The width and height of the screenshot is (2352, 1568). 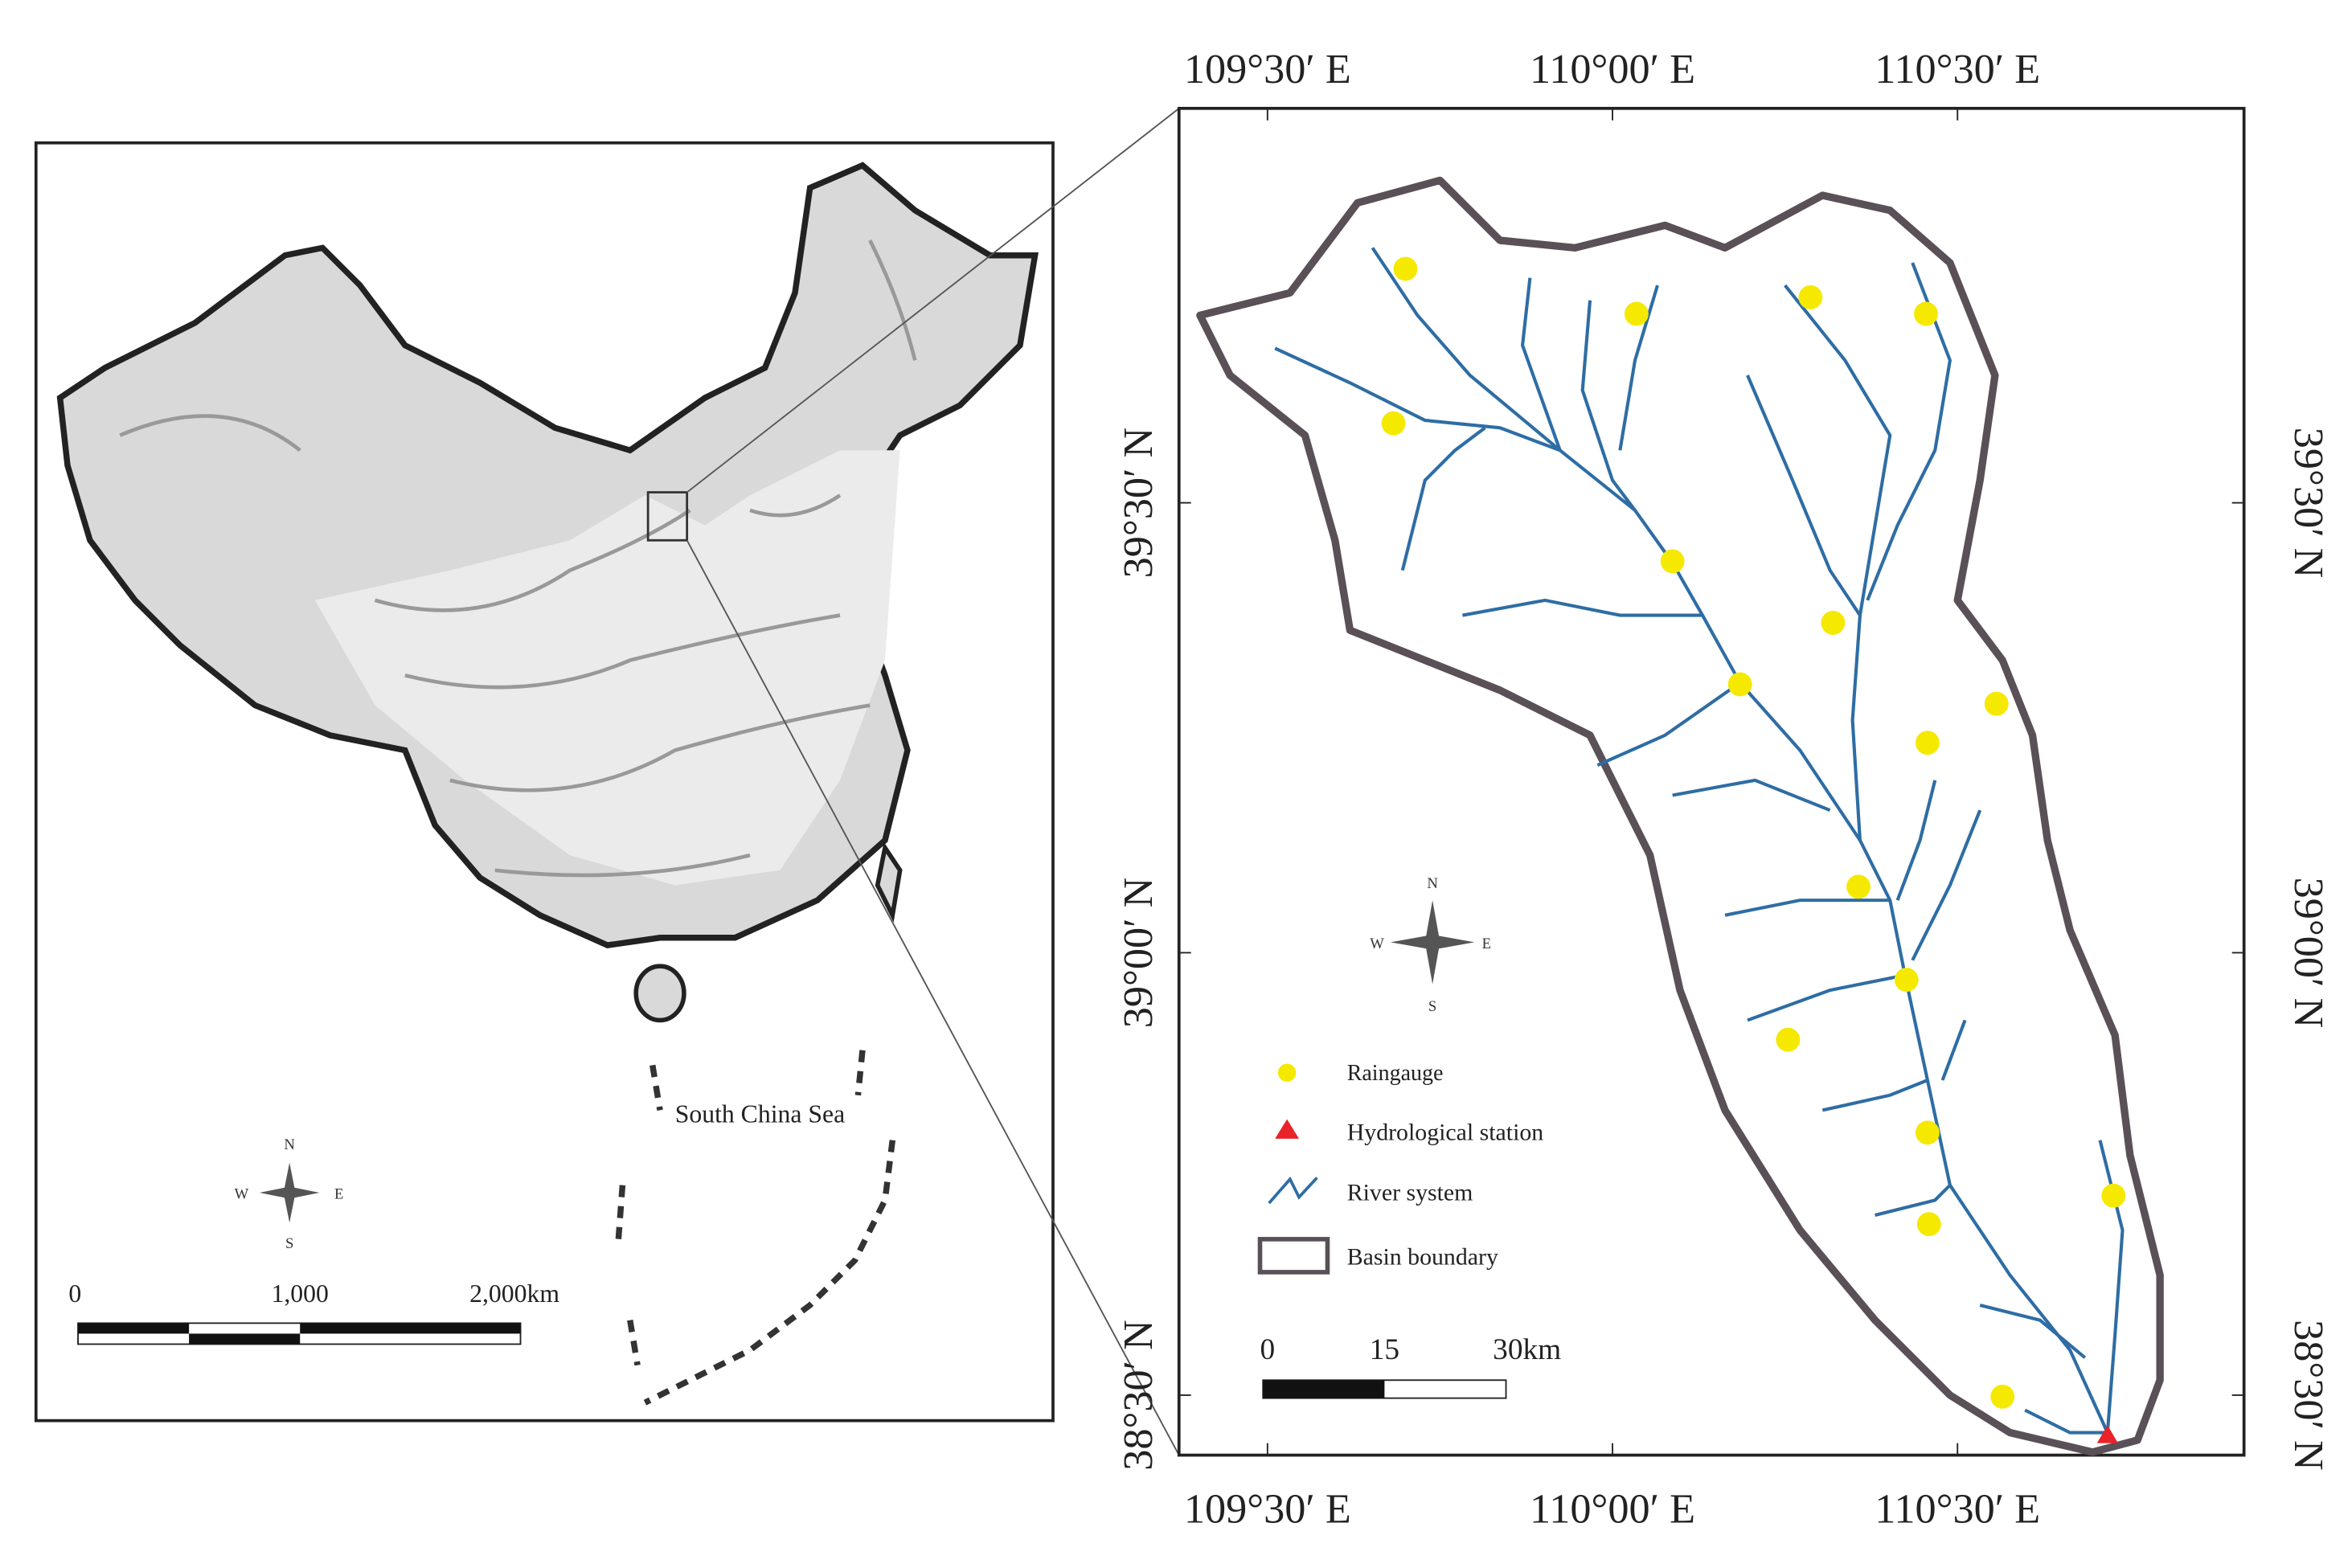 What do you see at coordinates (313, 1312) in the screenshot?
I see `scale-bar: 0 1,000 2,000km` at bounding box center [313, 1312].